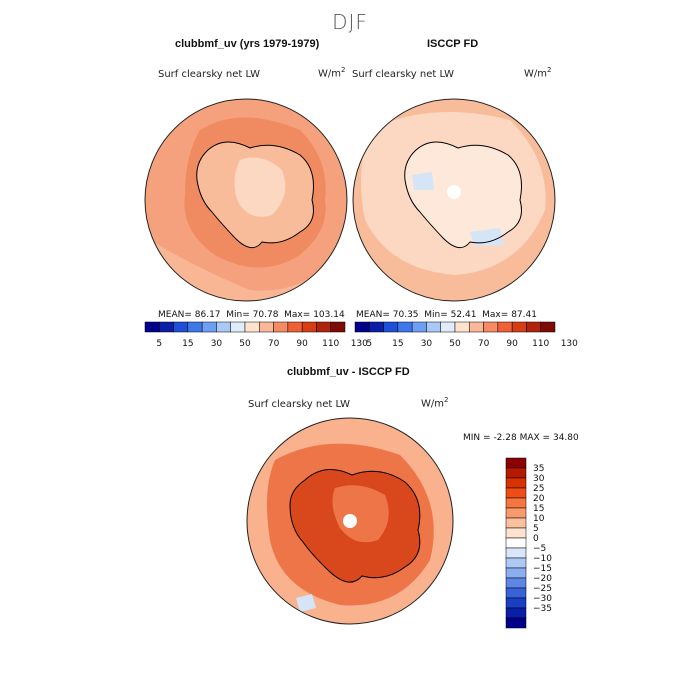 This screenshot has height=700, width=700. What do you see at coordinates (524, 315) in the screenshot?
I see `panel-2-max: 87.41` at bounding box center [524, 315].